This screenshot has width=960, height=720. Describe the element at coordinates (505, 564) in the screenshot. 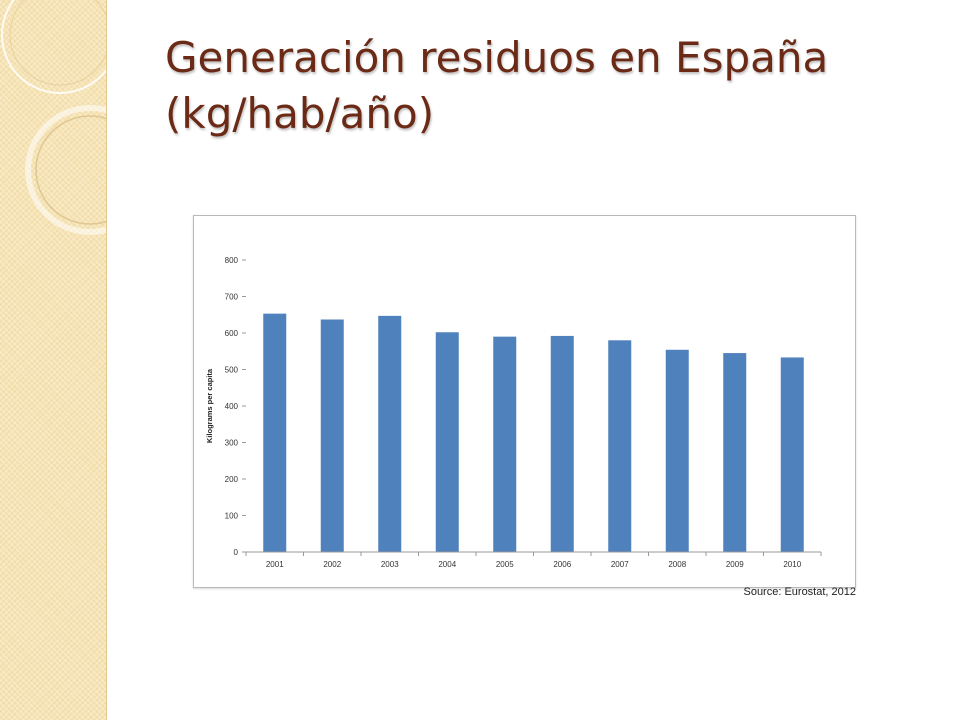

I see `x-tick-label: 2005` at that location.